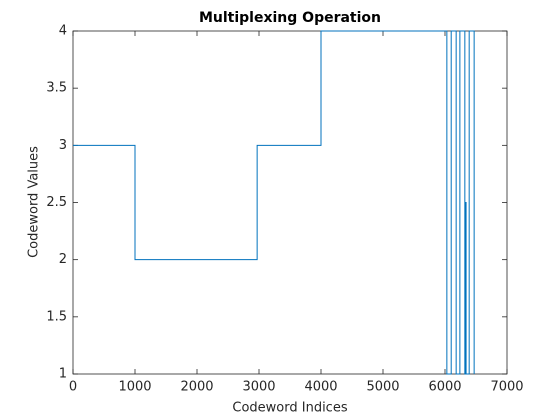  I want to click on y-tick-label: 4, so click(63, 31).